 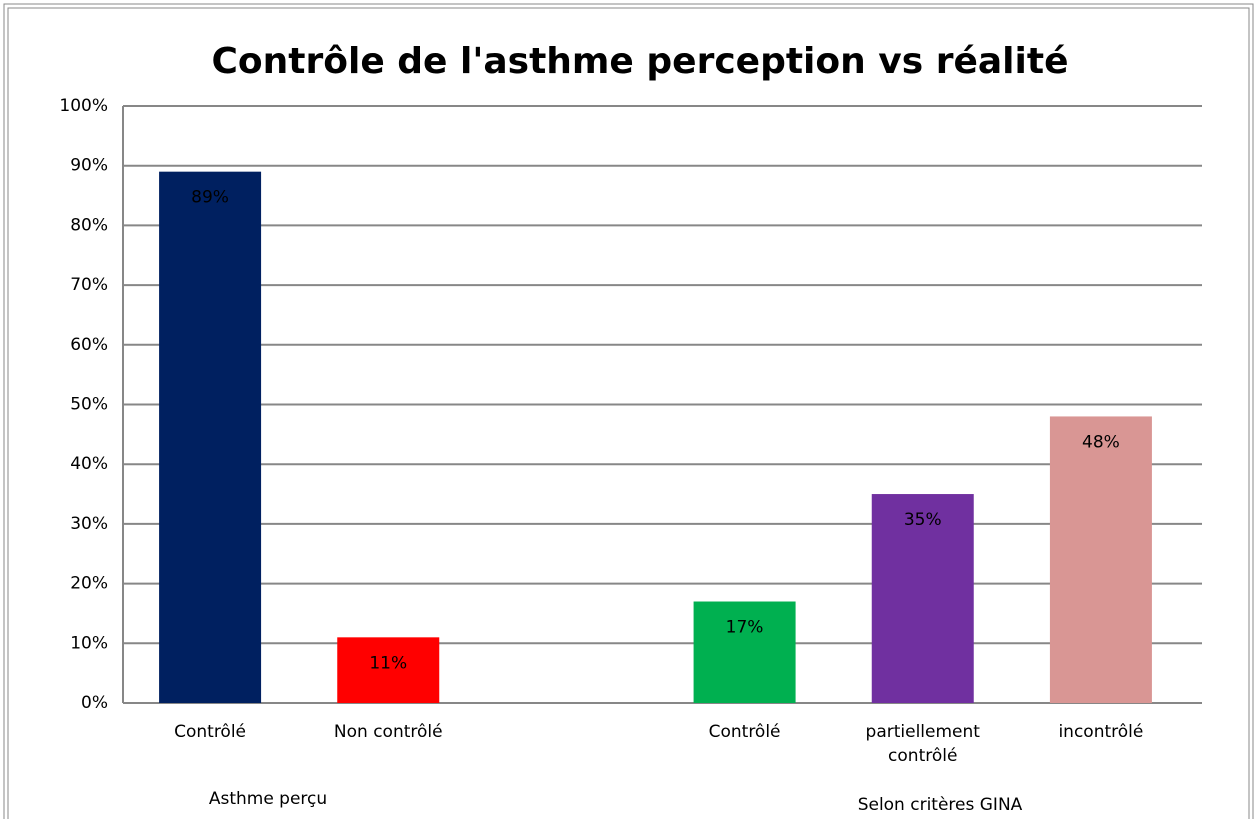 I want to click on data-label: 89%, so click(x=210, y=198).